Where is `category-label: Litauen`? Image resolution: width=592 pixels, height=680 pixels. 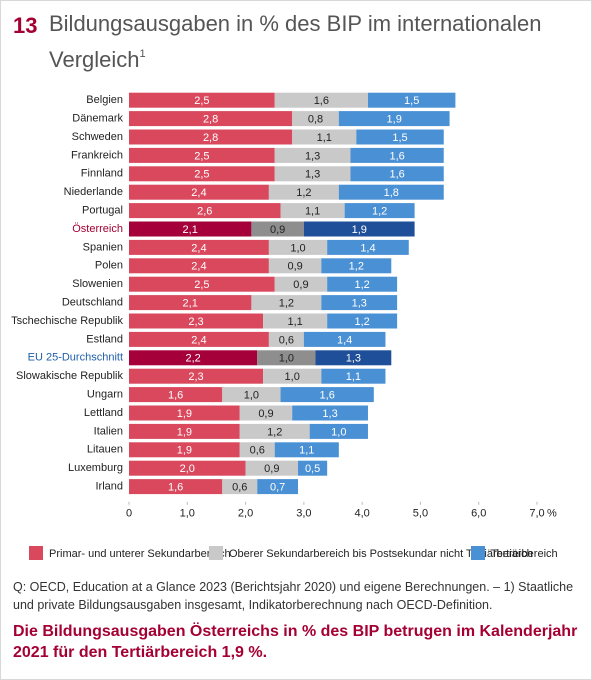
category-label: Litauen is located at coordinates (105, 450).